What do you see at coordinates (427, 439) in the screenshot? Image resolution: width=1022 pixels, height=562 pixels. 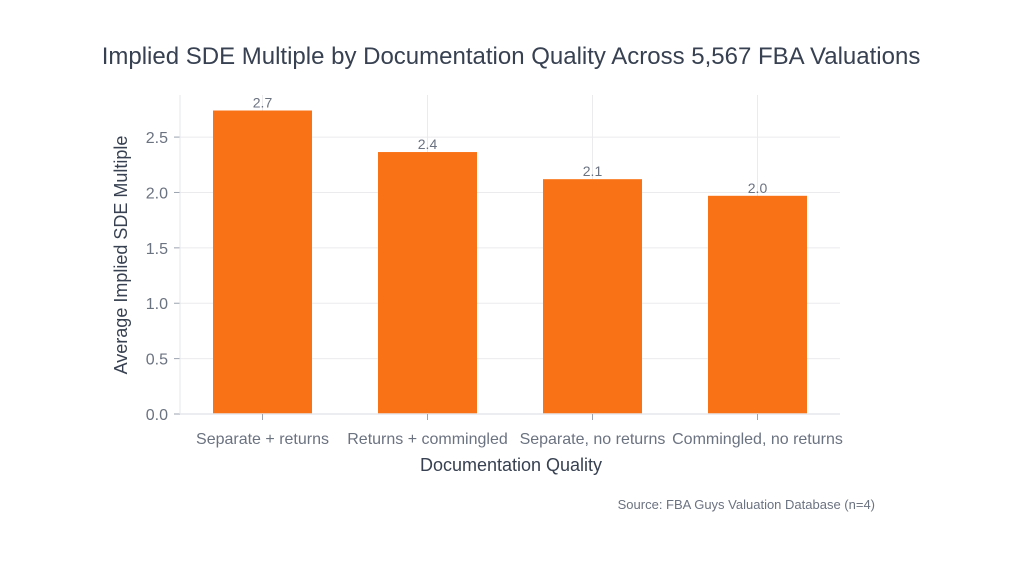 I see `x-tick-label: Returns + commingled` at bounding box center [427, 439].